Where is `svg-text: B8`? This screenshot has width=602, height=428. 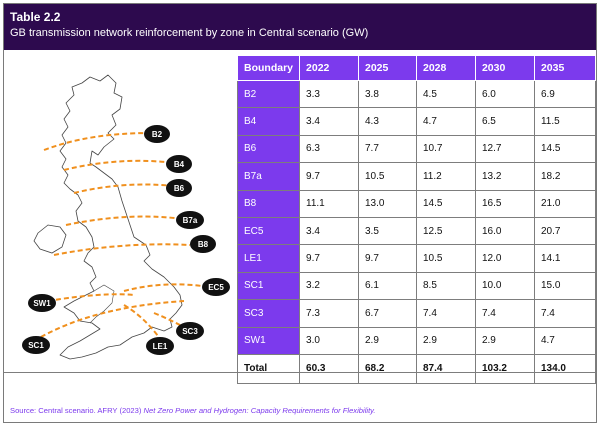
svg-text: B8 is located at coordinates (203, 244).